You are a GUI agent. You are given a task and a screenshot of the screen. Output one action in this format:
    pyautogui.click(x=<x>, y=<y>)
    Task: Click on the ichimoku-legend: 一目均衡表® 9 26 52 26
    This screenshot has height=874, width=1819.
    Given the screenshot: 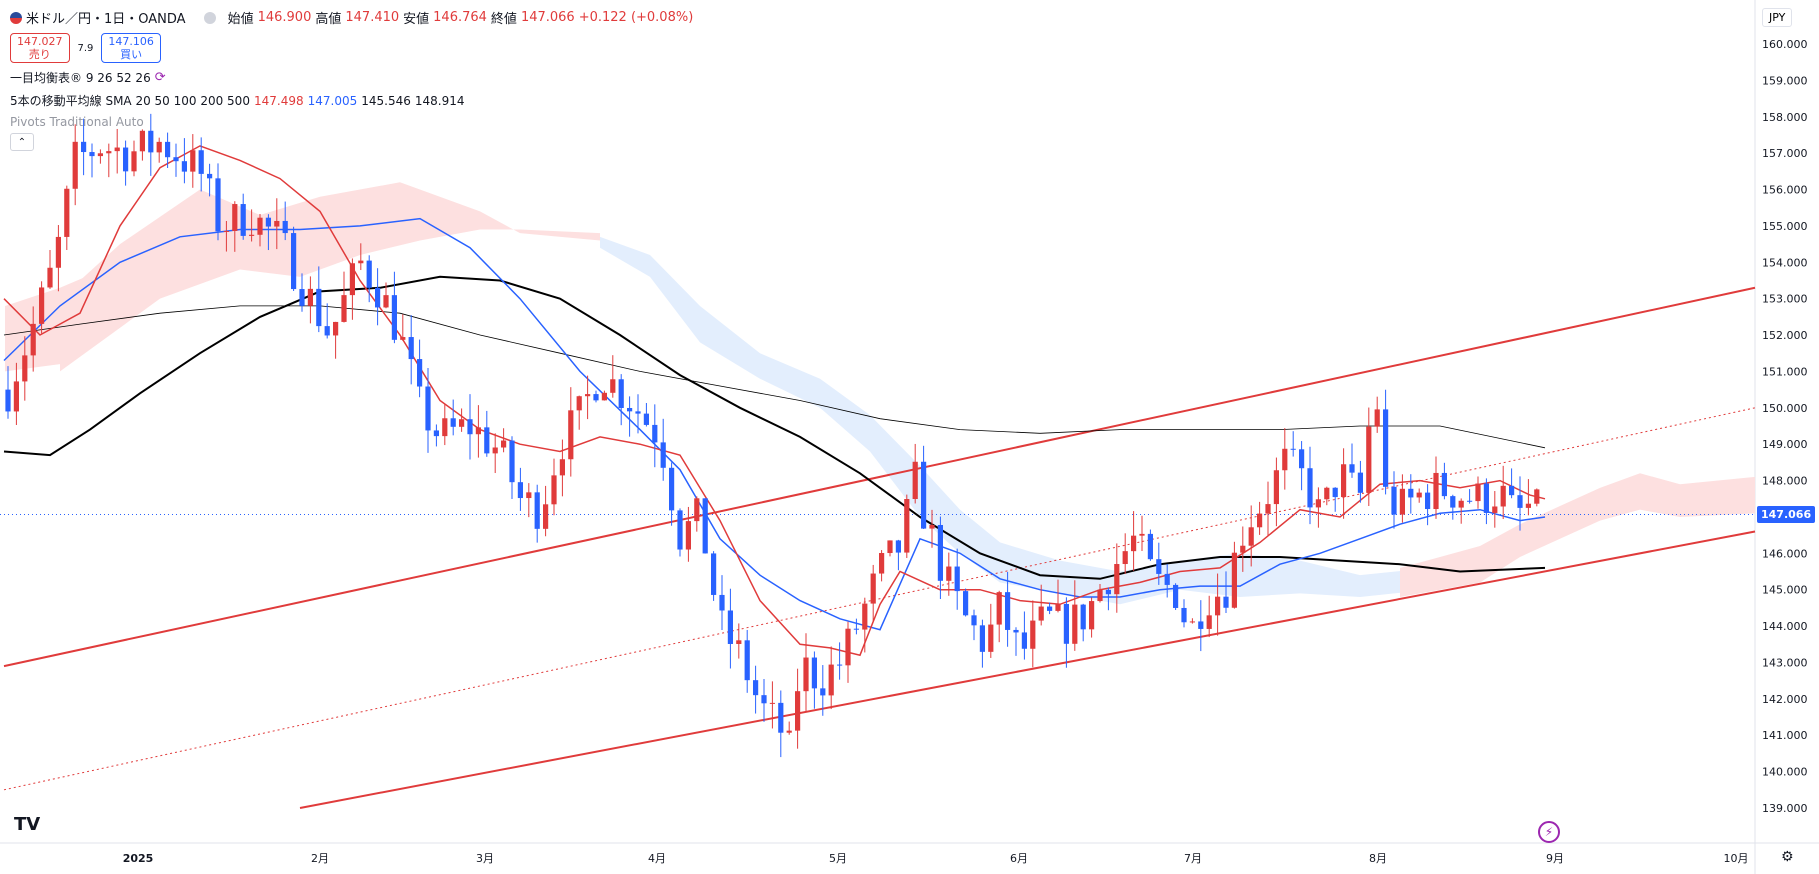 What is the action you would take?
    pyautogui.click(x=80, y=78)
    